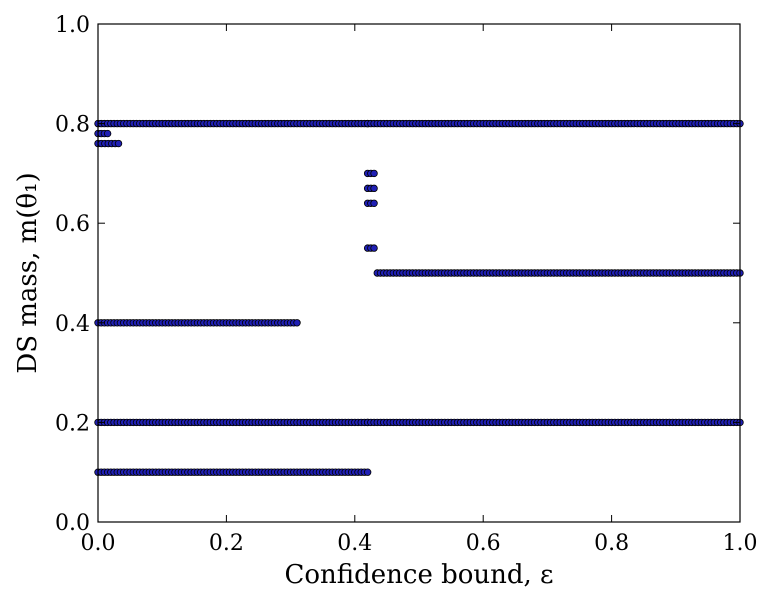 This screenshot has width=762, height=589. What do you see at coordinates (72, 25) in the screenshot?
I see `y-tick-label: 1.0` at bounding box center [72, 25].